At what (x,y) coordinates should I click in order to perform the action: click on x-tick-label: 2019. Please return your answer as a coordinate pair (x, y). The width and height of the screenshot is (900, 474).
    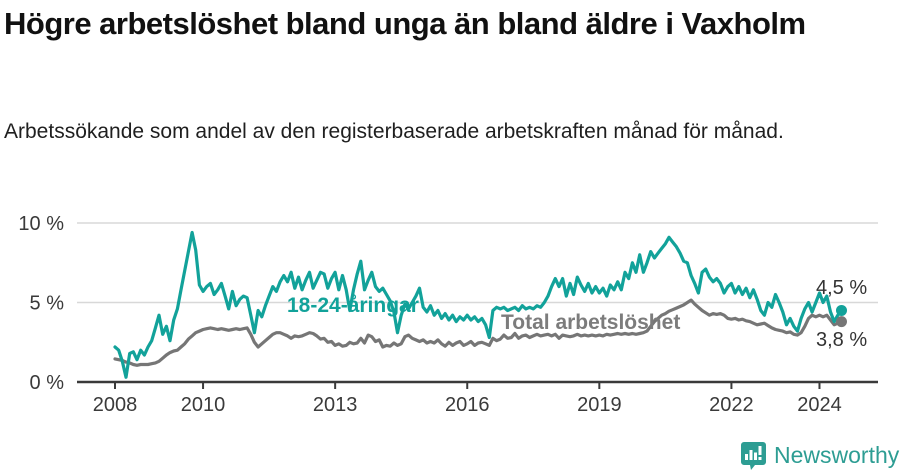
    Looking at the image, I should click on (599, 405).